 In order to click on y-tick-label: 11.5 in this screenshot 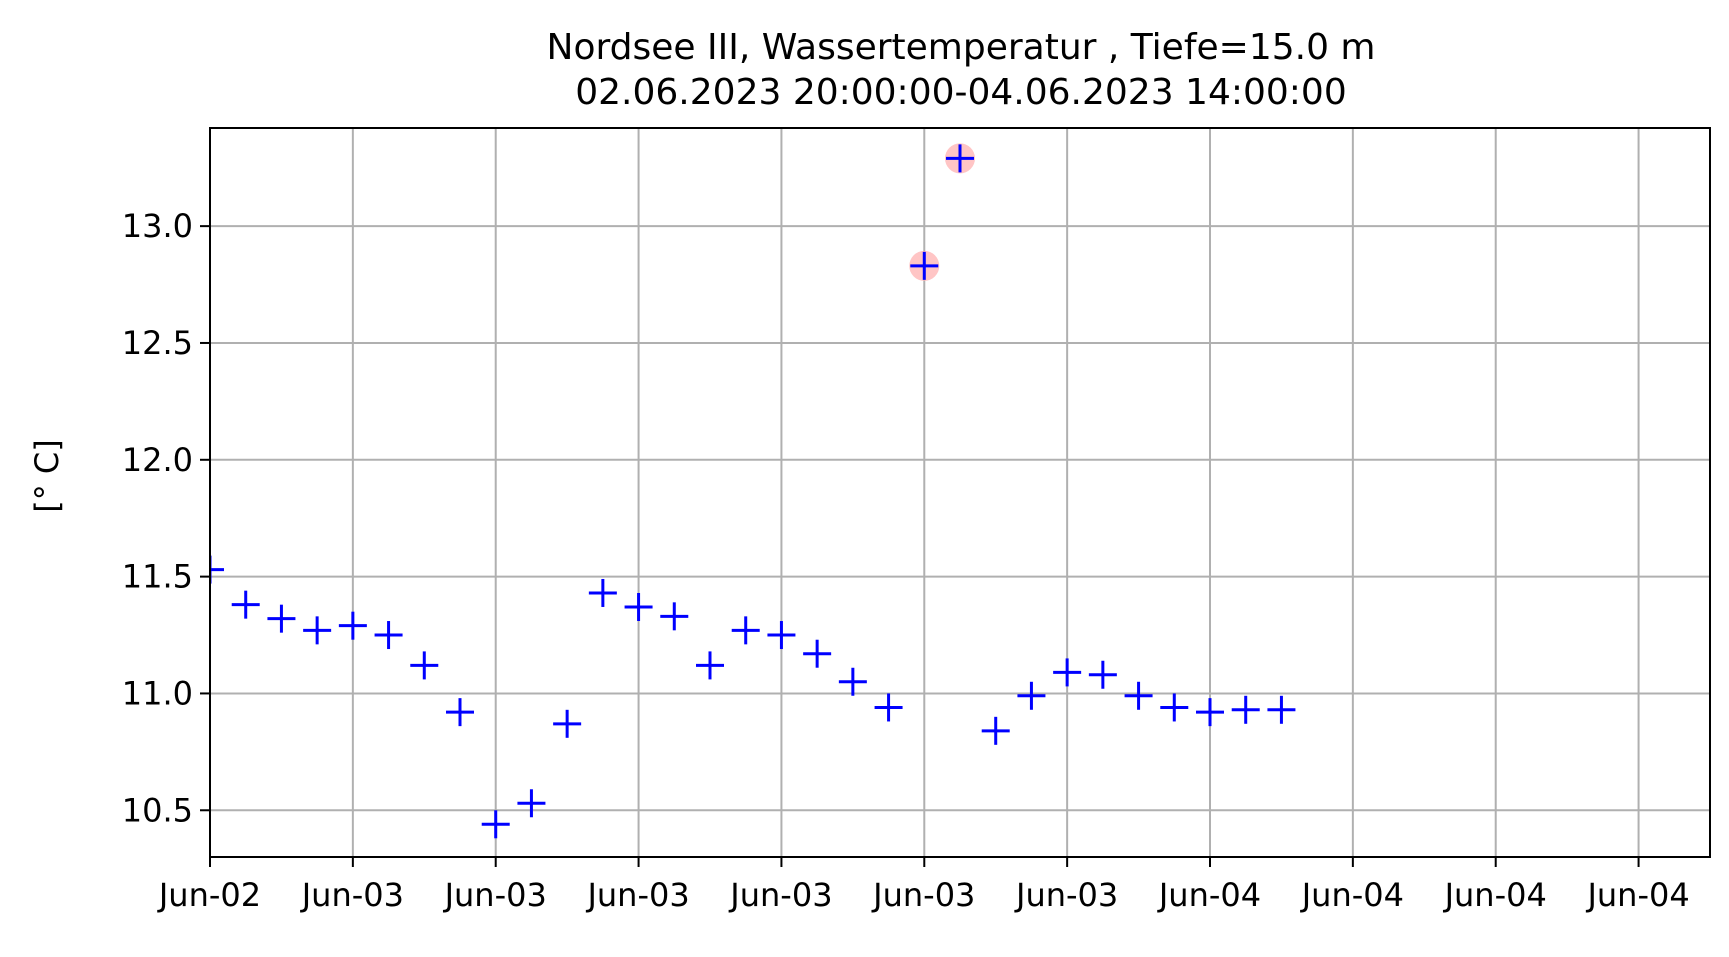, I will do `click(157, 577)`.